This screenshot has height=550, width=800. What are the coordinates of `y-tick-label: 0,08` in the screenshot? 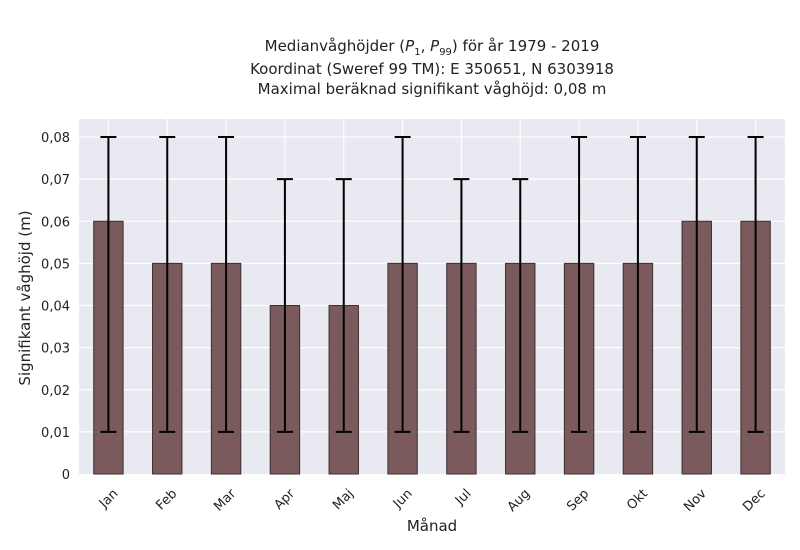 It's located at (55, 138).